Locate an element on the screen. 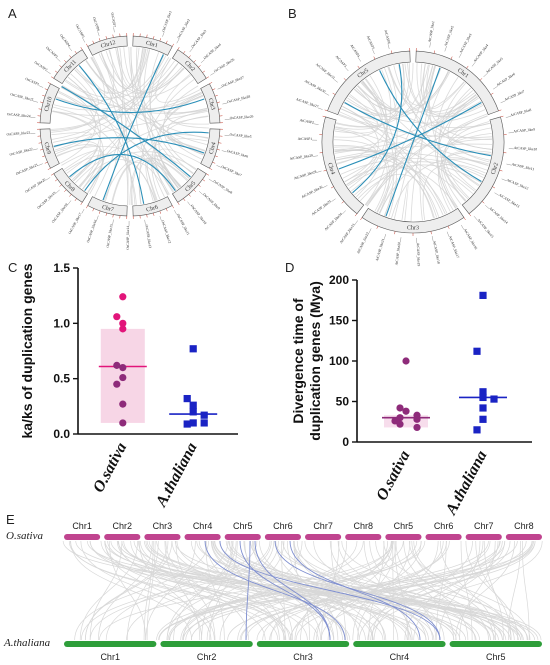  gene-label: AtCASP_like21 is located at coordinates (380, 250).